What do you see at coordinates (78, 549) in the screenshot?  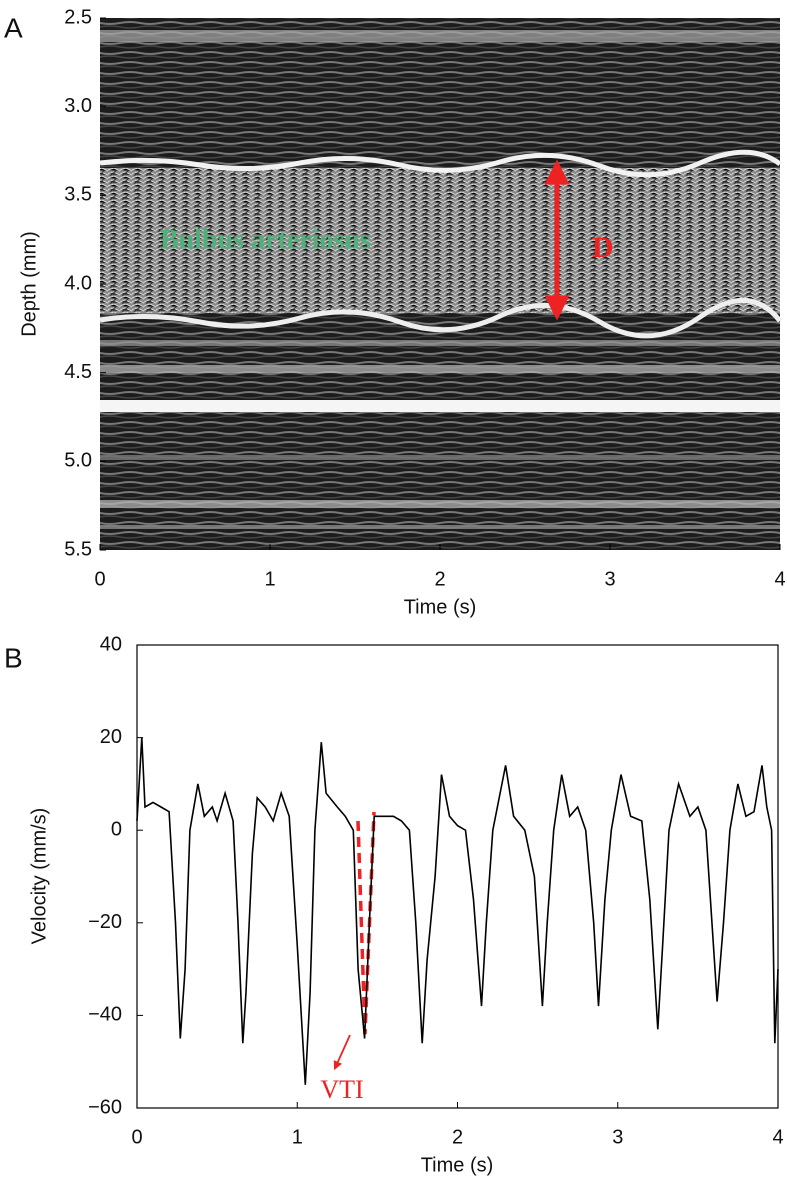 I see `y-tick-label: 5.5` at bounding box center [78, 549].